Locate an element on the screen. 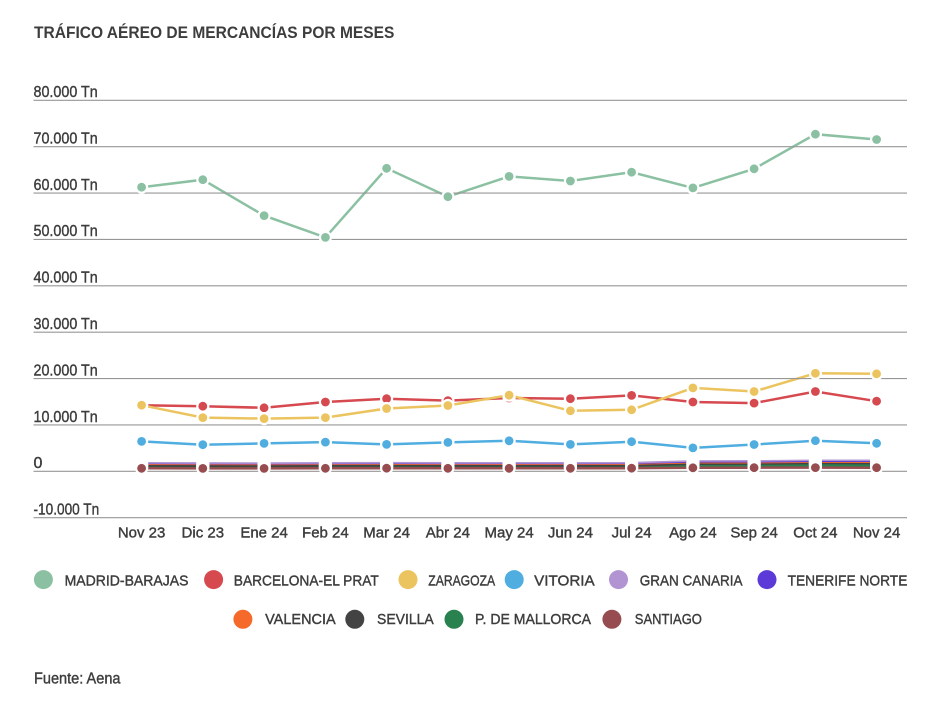 The height and width of the screenshot is (703, 950). svg-text: May 24 is located at coordinates (508, 533).